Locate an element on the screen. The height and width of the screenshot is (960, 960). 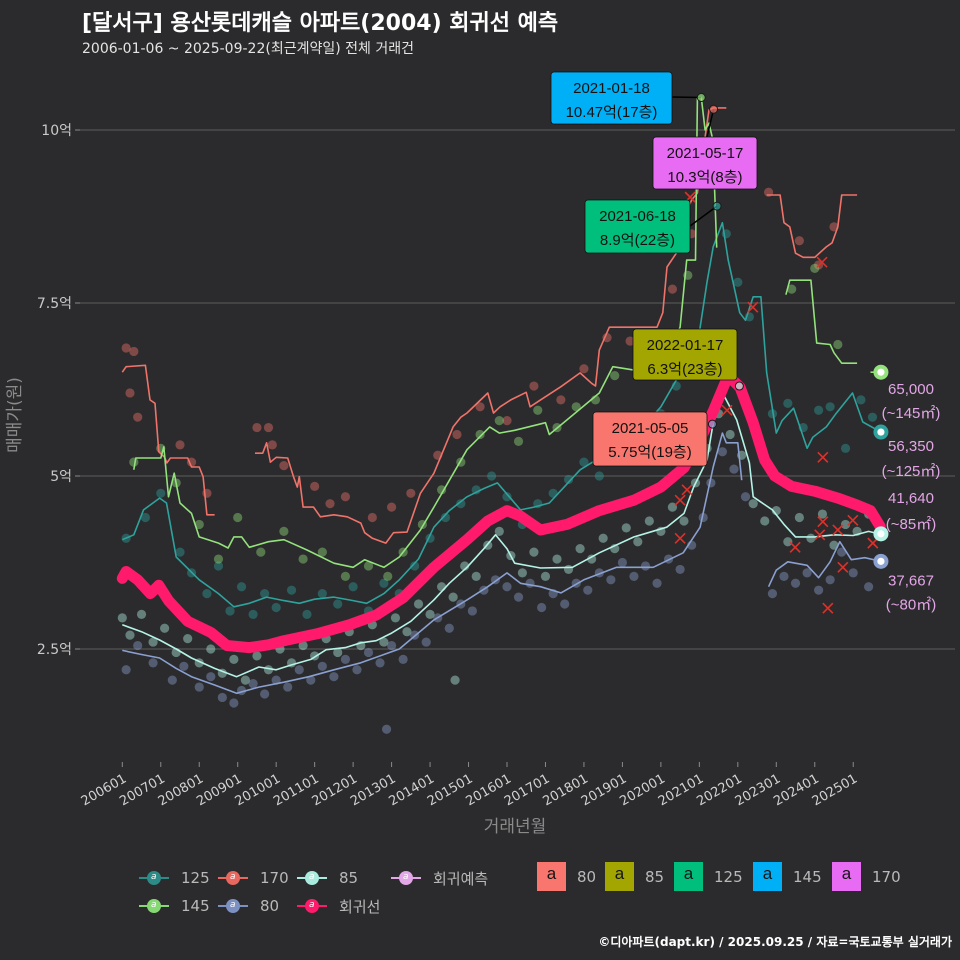
prediction-125: 56,350 (~125㎡) is located at coordinates (906, 452).